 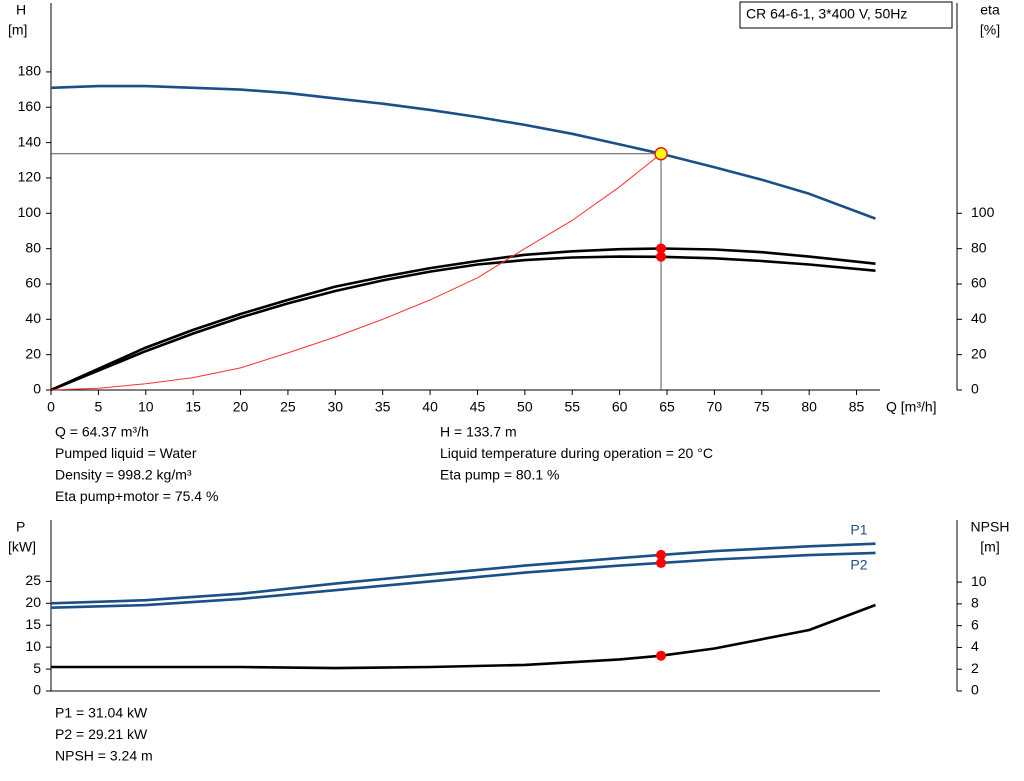 What do you see at coordinates (22, 547) in the screenshot?
I see `y-axis-unit: [kW]` at bounding box center [22, 547].